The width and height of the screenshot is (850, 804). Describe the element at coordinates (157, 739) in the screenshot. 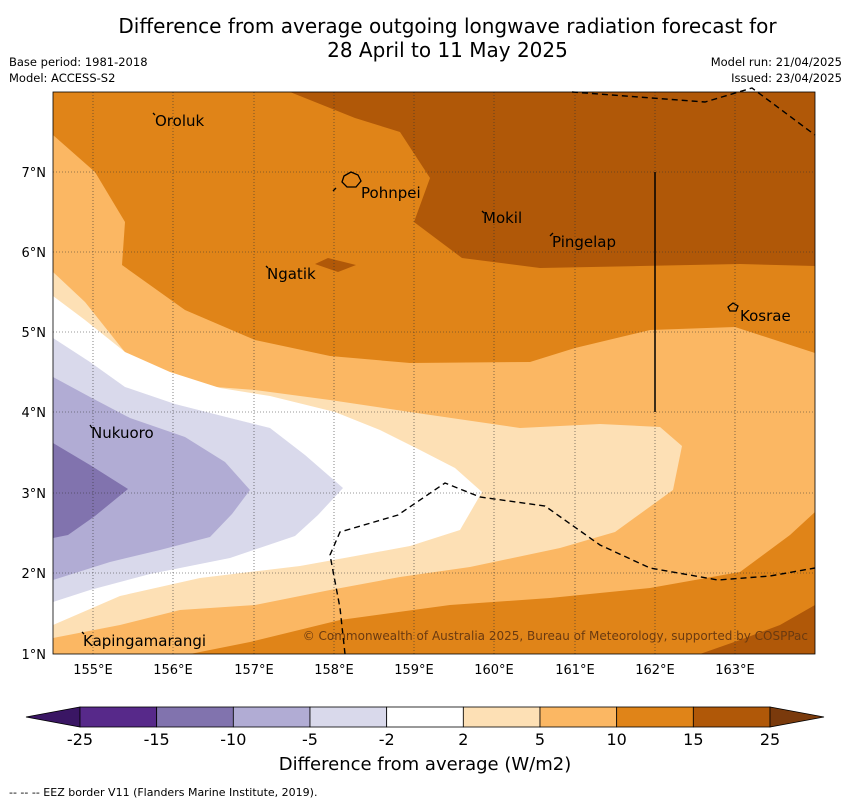

I see `colorbar-tick-label: -15` at that location.